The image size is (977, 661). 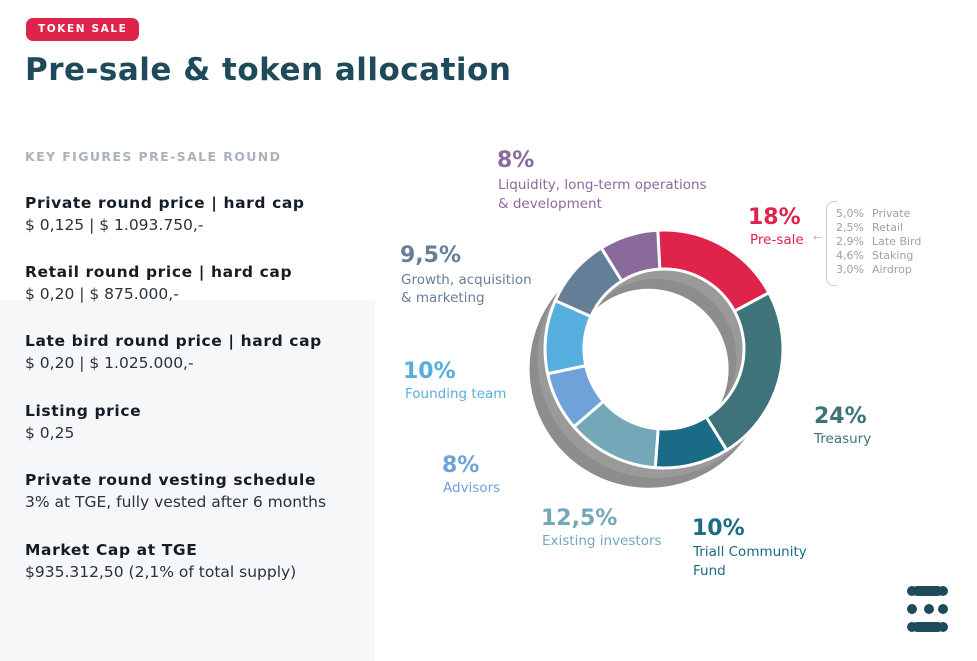 I want to click on slice-label-founding-team: Founding team, so click(x=456, y=394).